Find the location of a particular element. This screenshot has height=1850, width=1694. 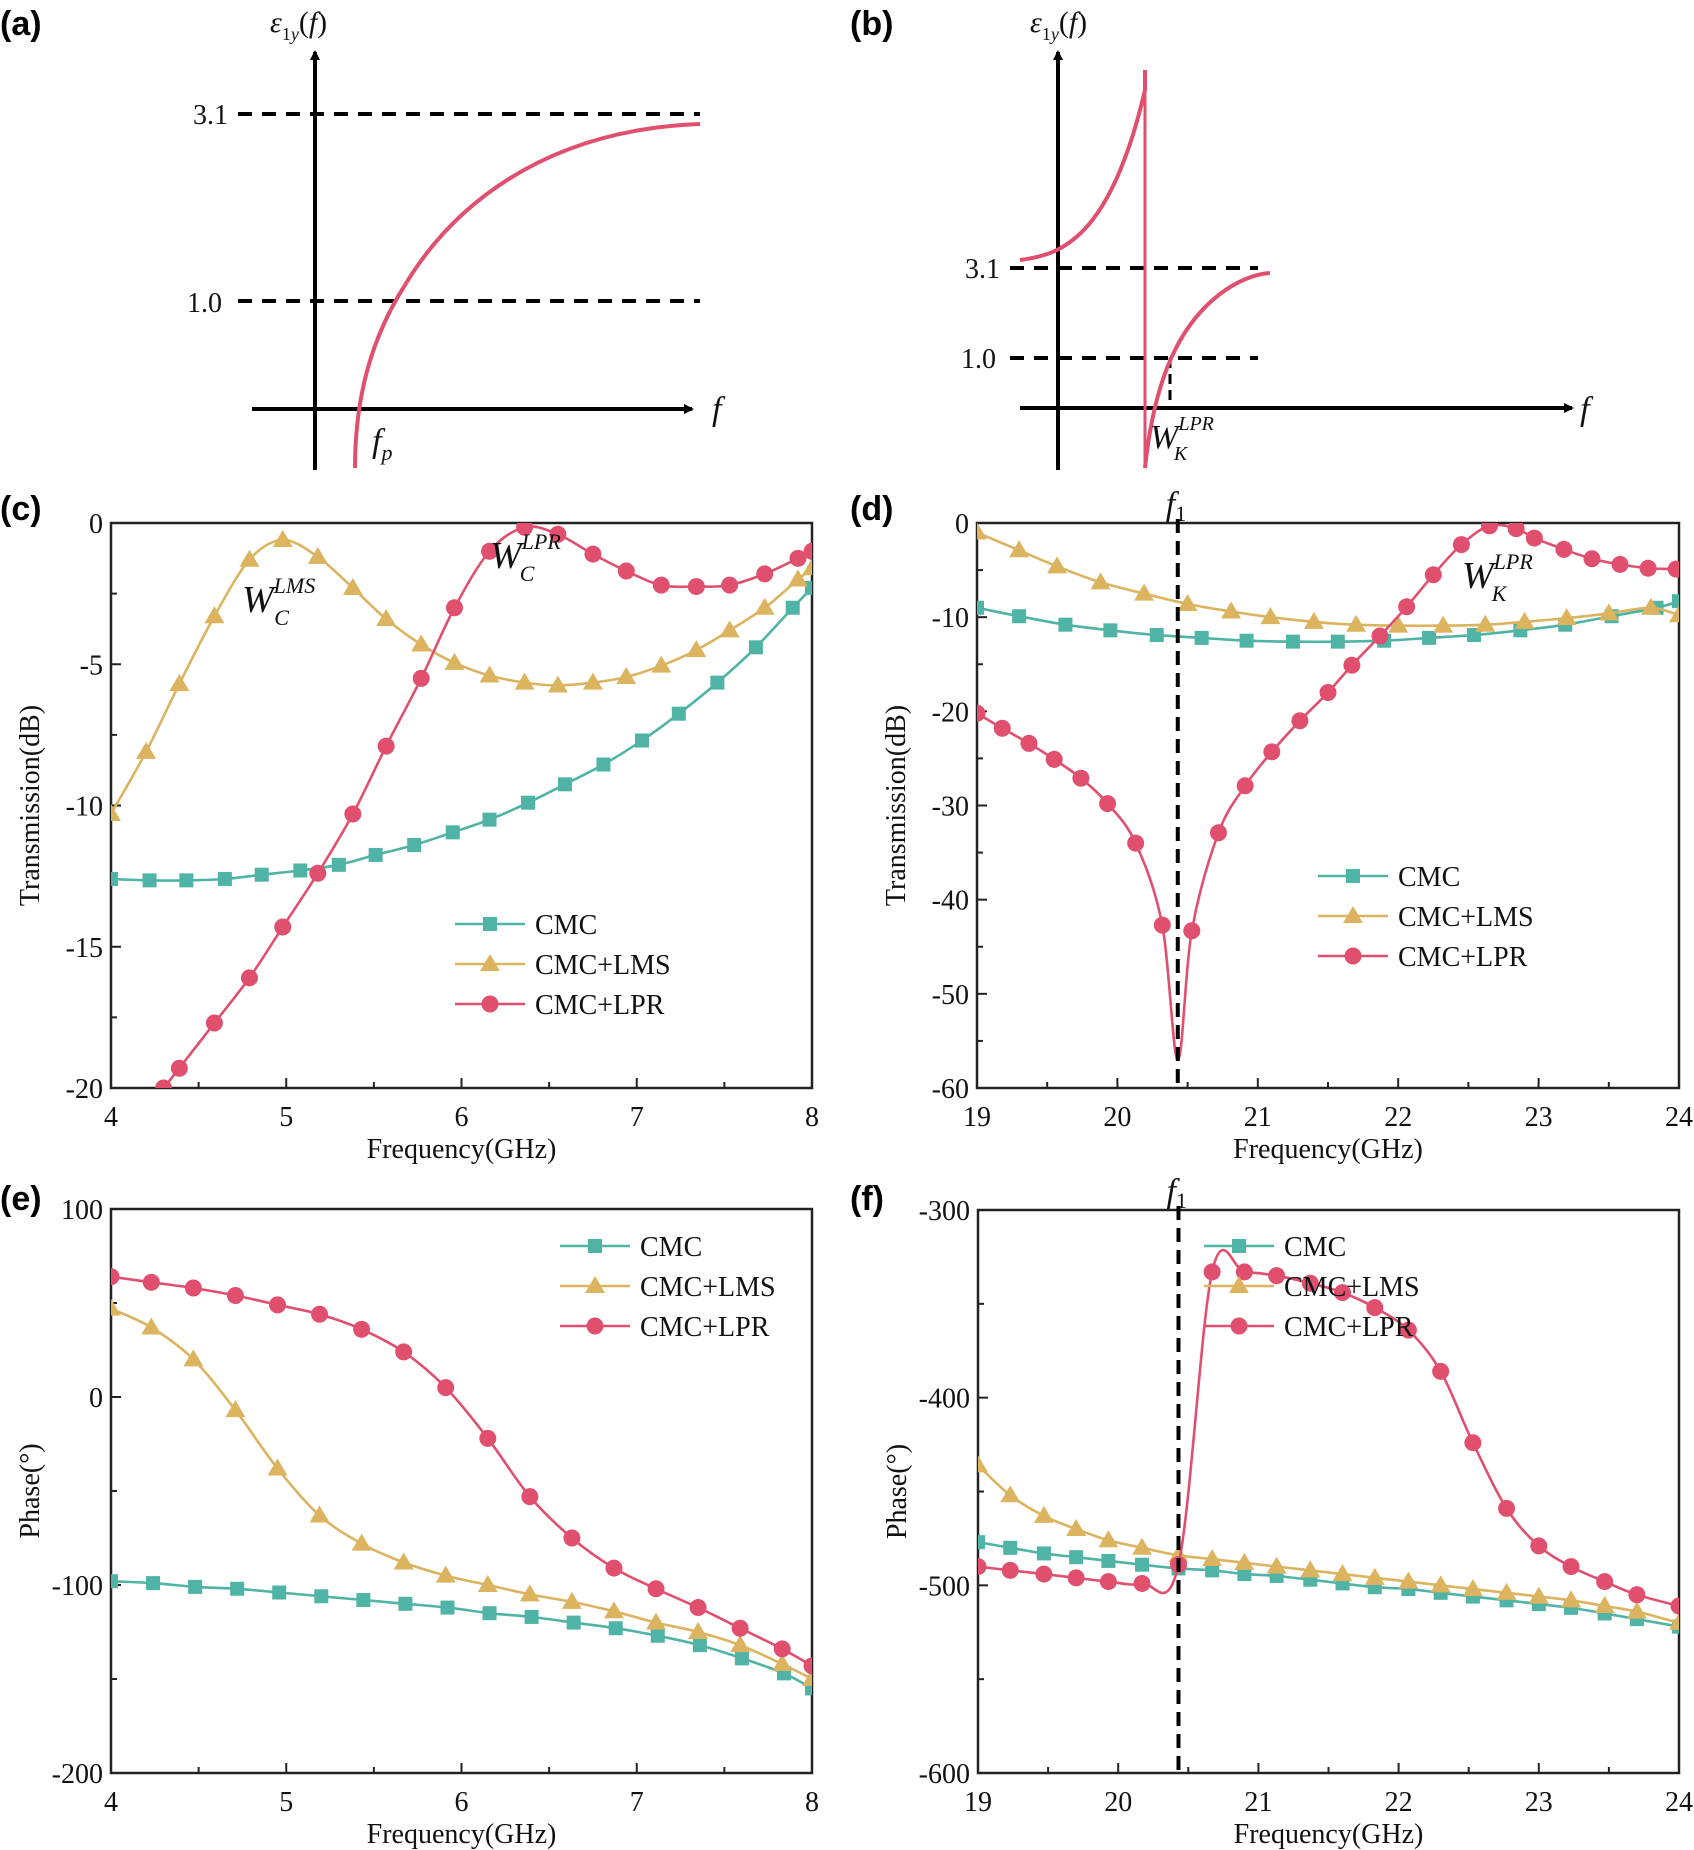

y-tick-label: -400 is located at coordinates (944, 1399).